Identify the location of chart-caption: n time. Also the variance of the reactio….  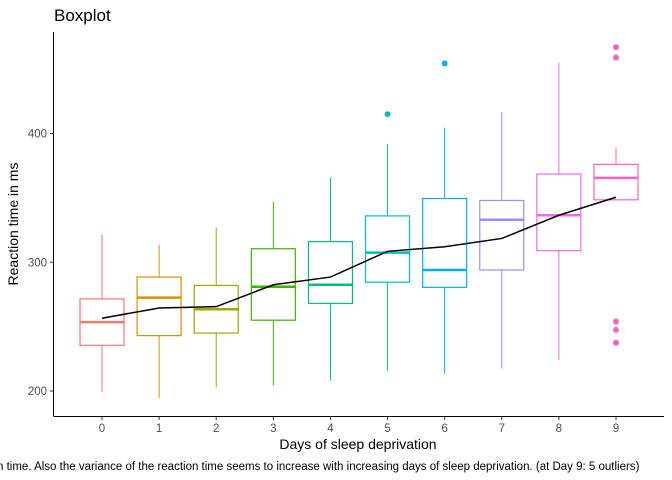
(320, 467).